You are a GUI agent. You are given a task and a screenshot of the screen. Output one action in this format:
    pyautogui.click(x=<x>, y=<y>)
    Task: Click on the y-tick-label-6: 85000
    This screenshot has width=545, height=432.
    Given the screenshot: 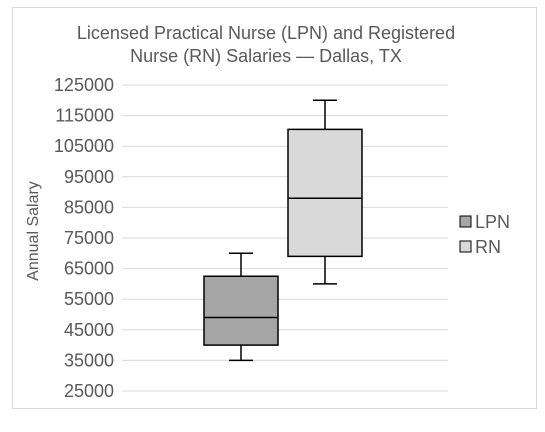 What is the action you would take?
    pyautogui.click(x=89, y=207)
    